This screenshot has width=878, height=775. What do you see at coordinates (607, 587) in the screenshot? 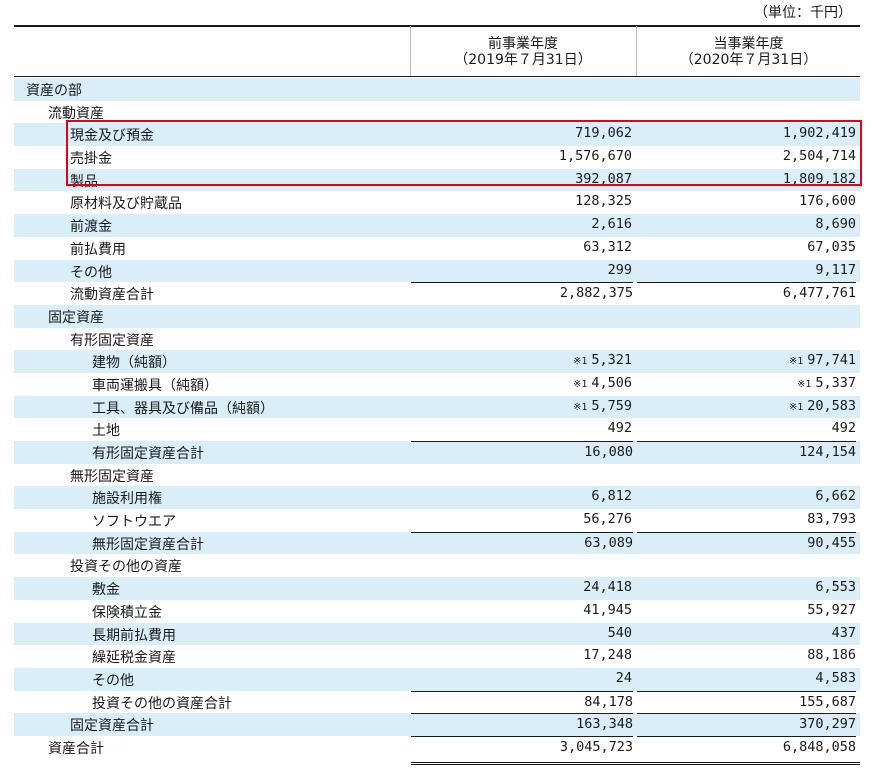
I see `amount: 24,418` at bounding box center [607, 587].